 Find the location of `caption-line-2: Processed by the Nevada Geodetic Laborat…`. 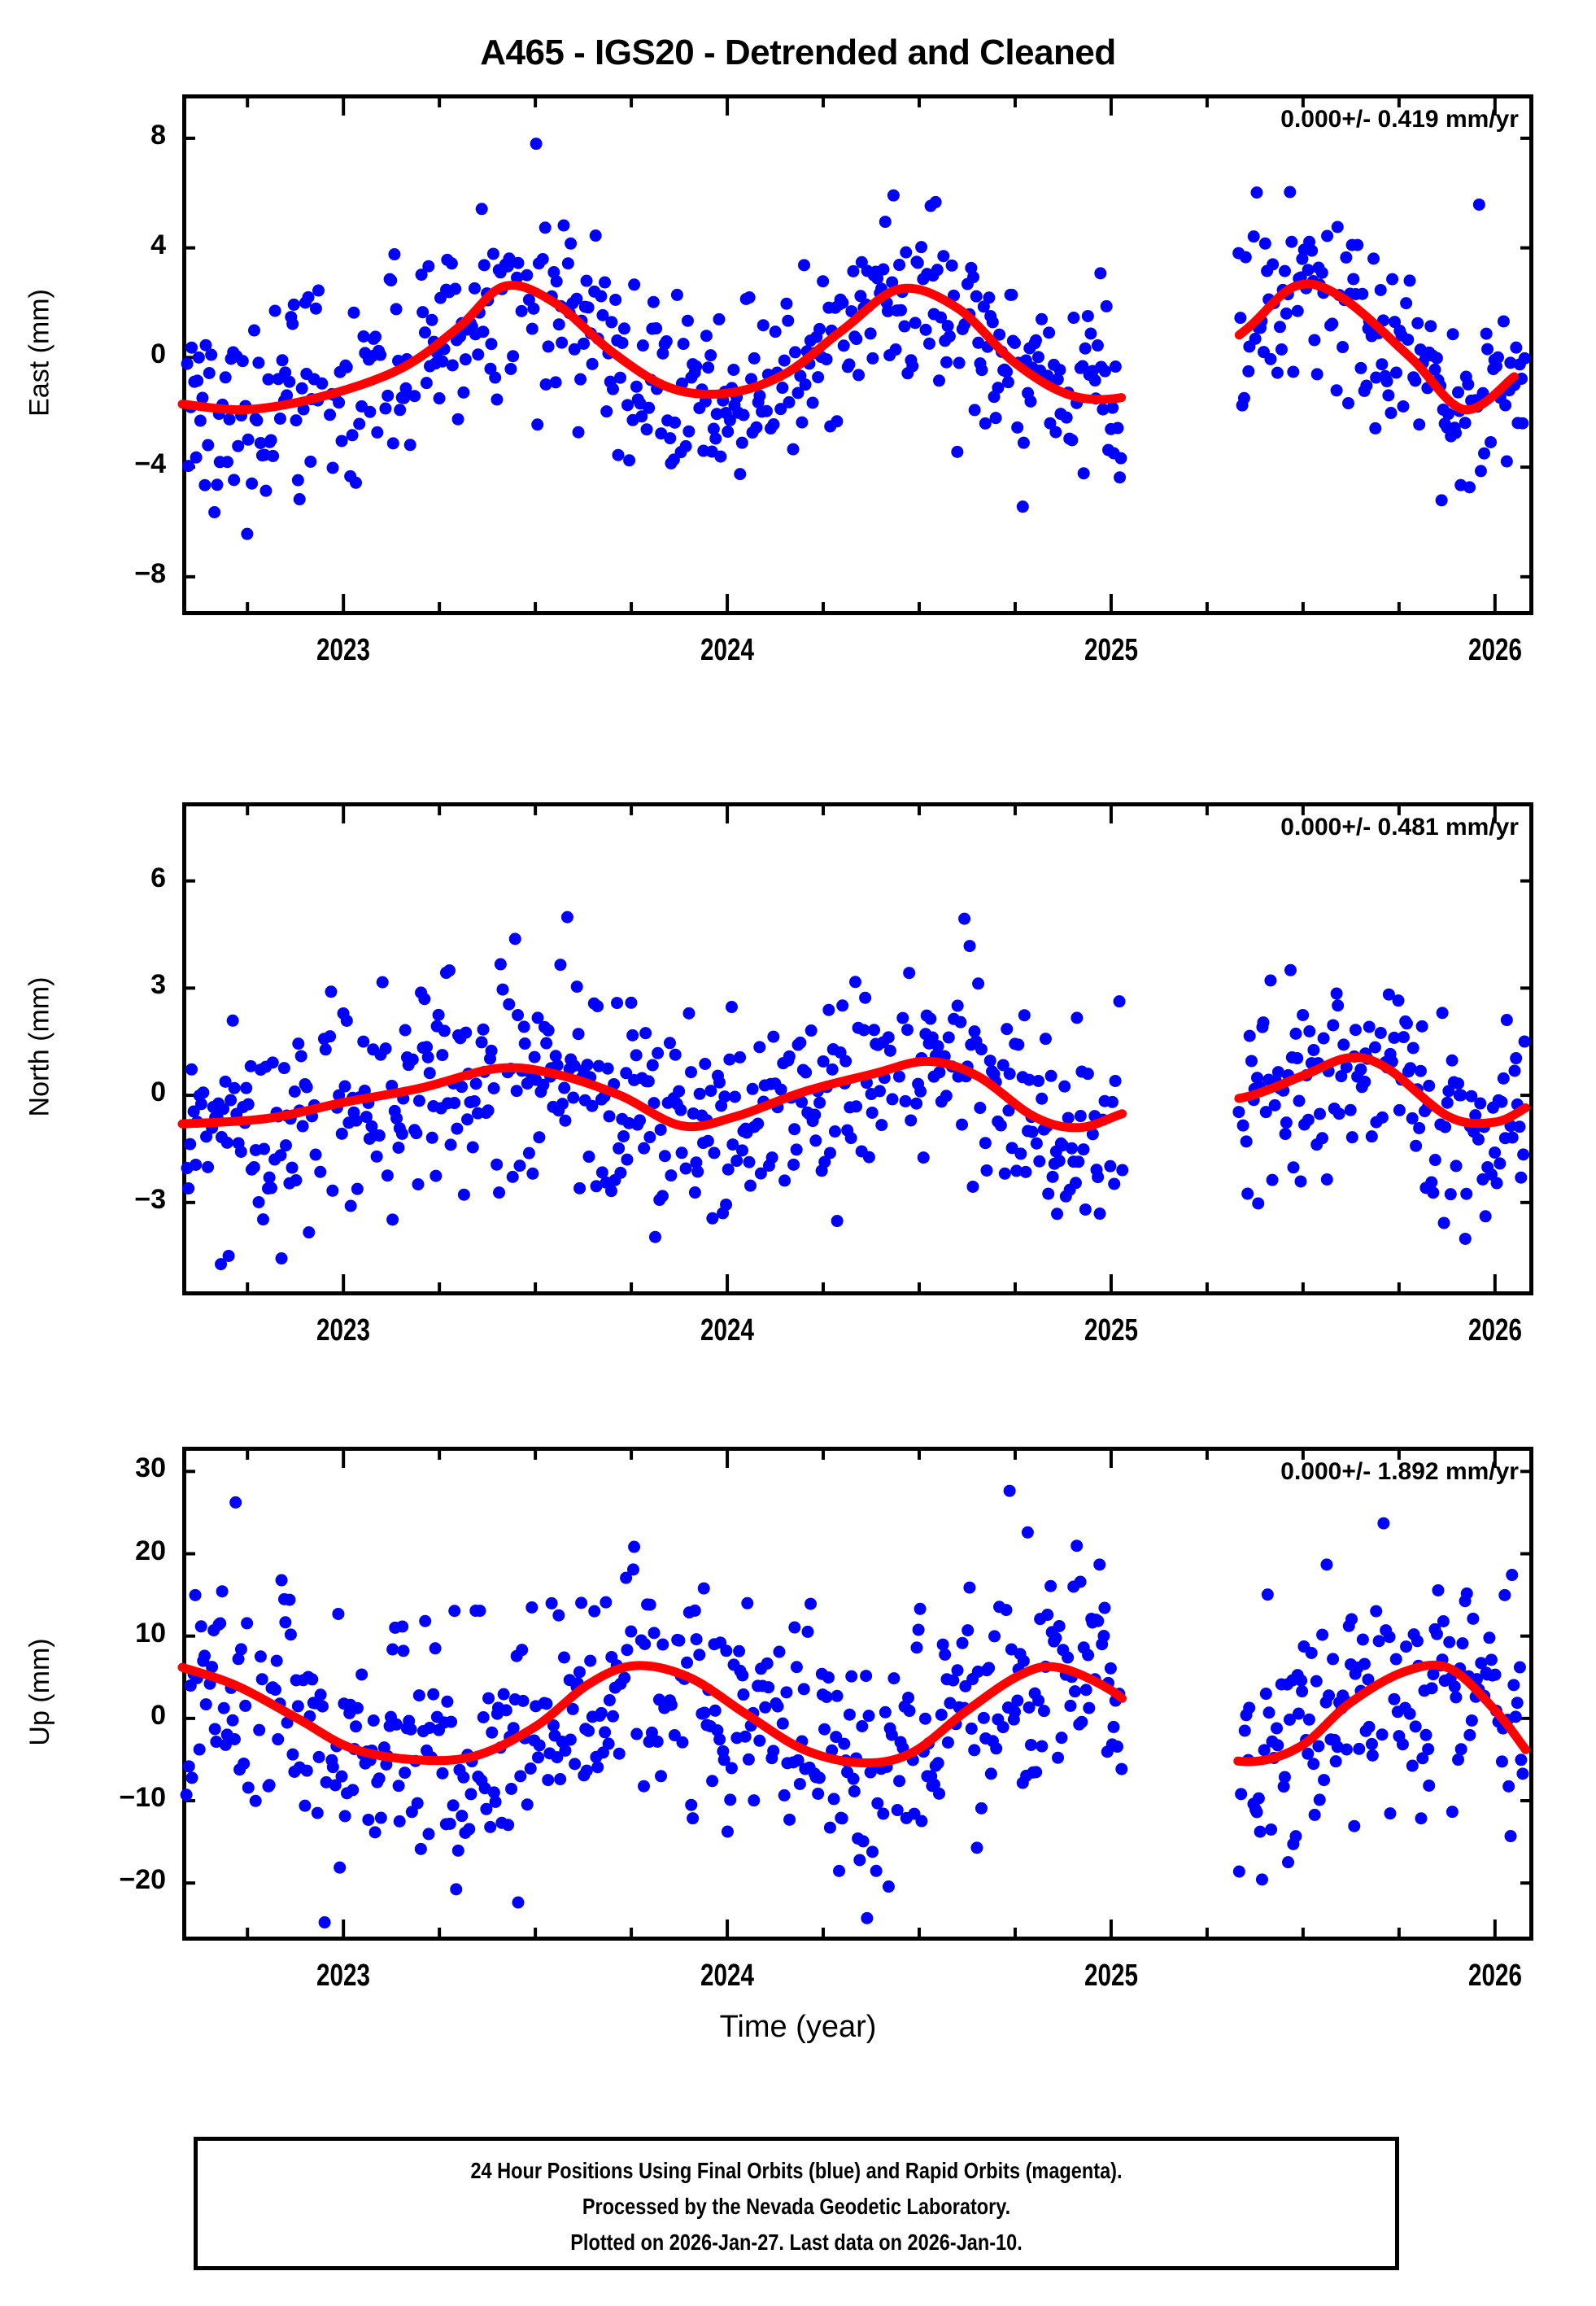

caption-line-2: Processed by the Nevada Geodetic Laborat… is located at coordinates (796, 2206).